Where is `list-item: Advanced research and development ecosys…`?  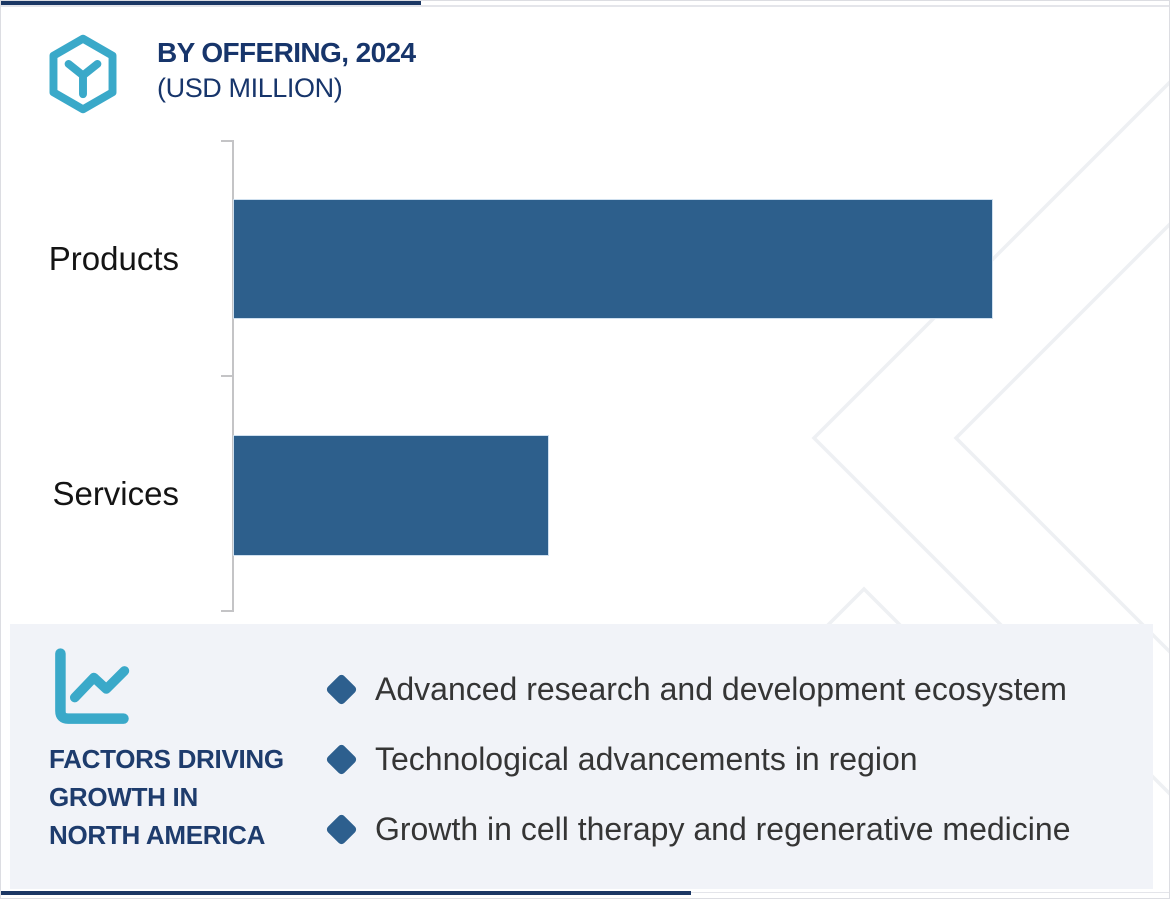
list-item: Advanced research and development ecosys… is located at coordinates (730, 689).